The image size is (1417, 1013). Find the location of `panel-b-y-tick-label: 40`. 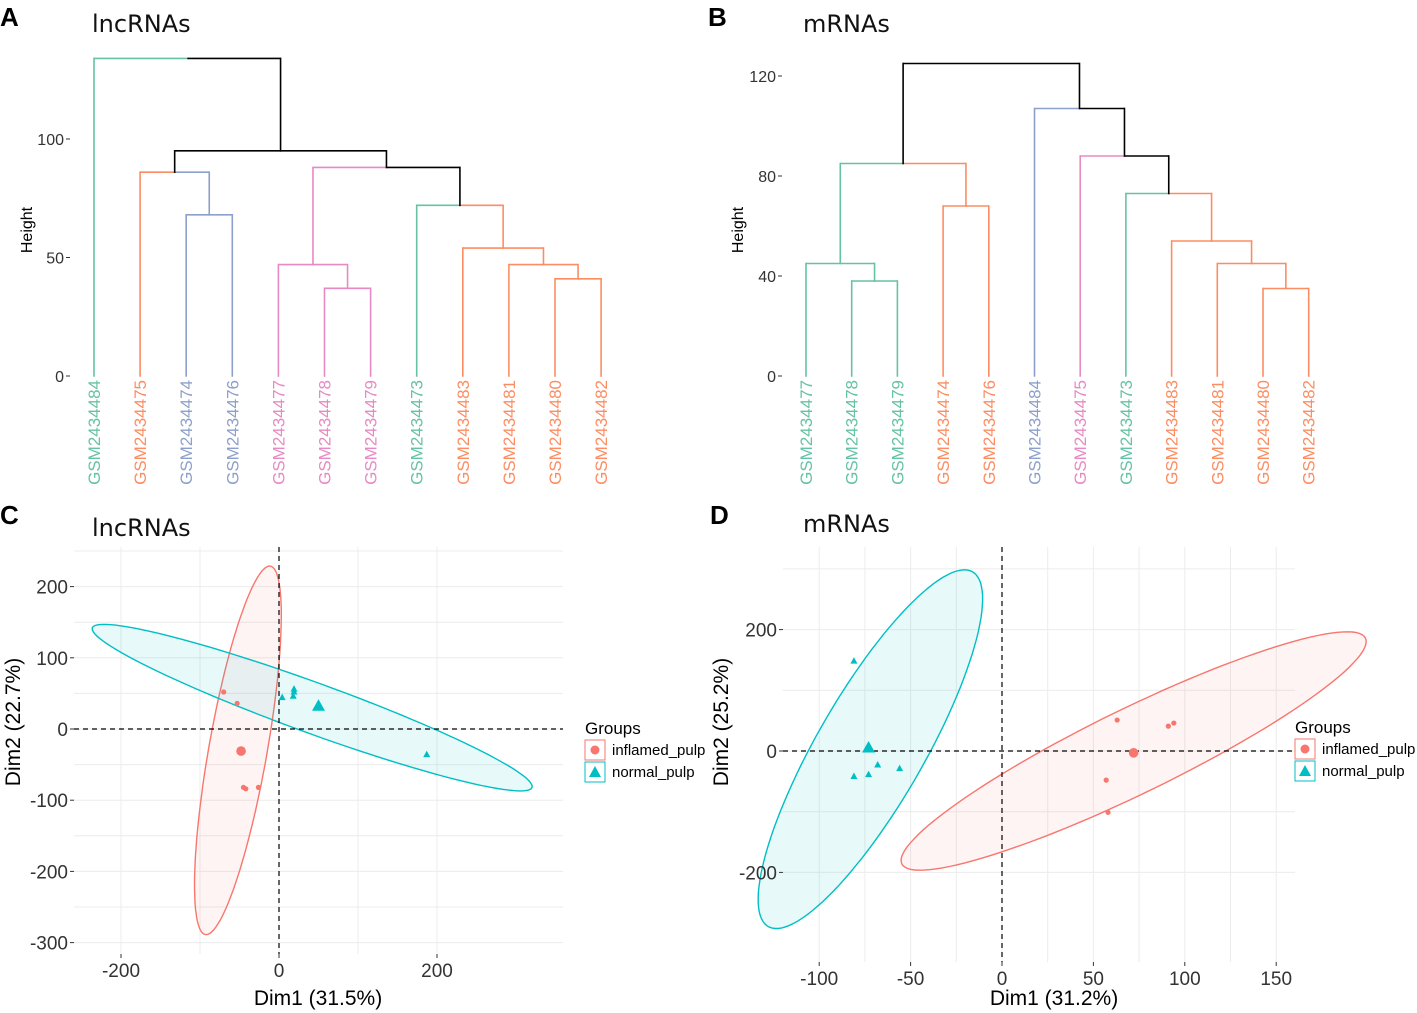

panel-b-y-tick-label: 40 is located at coordinates (767, 277).